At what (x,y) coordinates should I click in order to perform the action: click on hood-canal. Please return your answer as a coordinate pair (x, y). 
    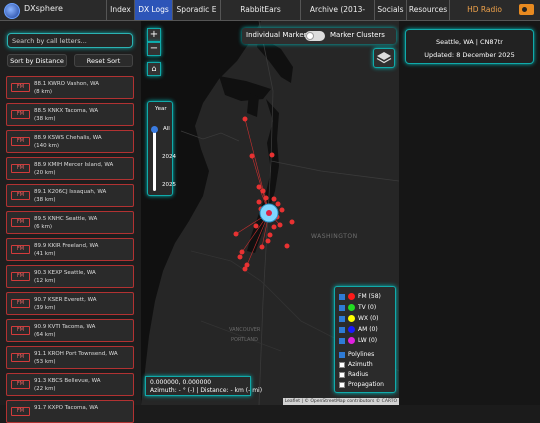
    Looking at the image, I should click on (253, 105).